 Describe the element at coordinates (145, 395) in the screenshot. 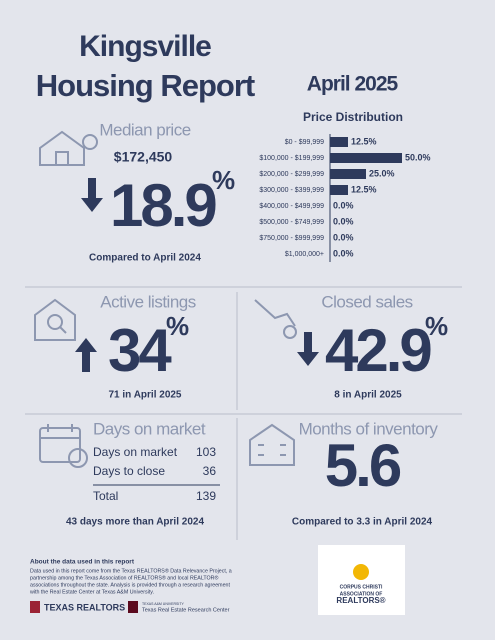

I see `active-note: 71 in April 2025` at that location.